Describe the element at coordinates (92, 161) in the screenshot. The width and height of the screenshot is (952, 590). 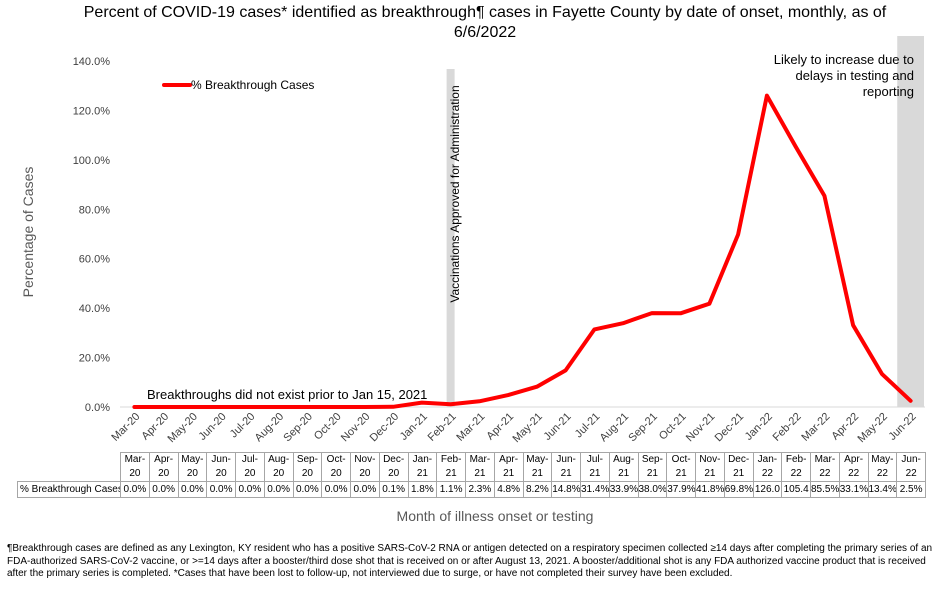
I see `y-tick-label: 100.0%` at that location.